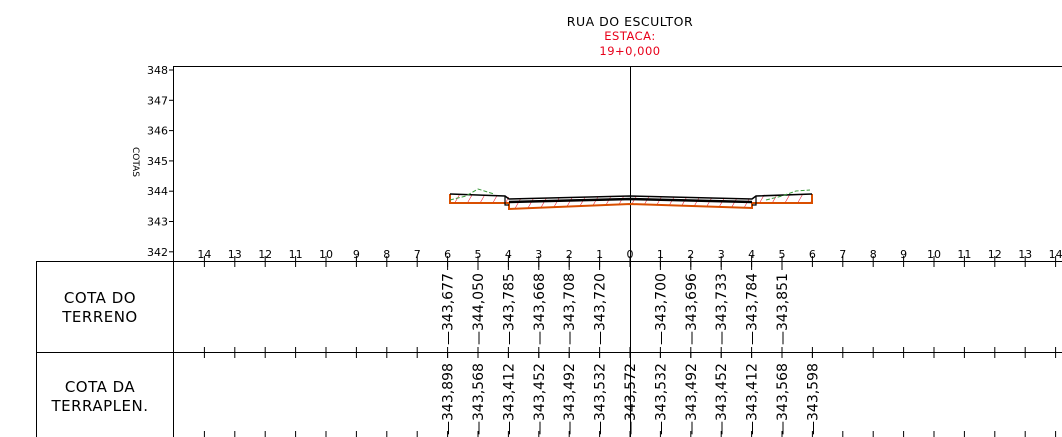 The height and width of the screenshot is (437, 1062). I want to click on terraplen-outline, so click(631, 202).